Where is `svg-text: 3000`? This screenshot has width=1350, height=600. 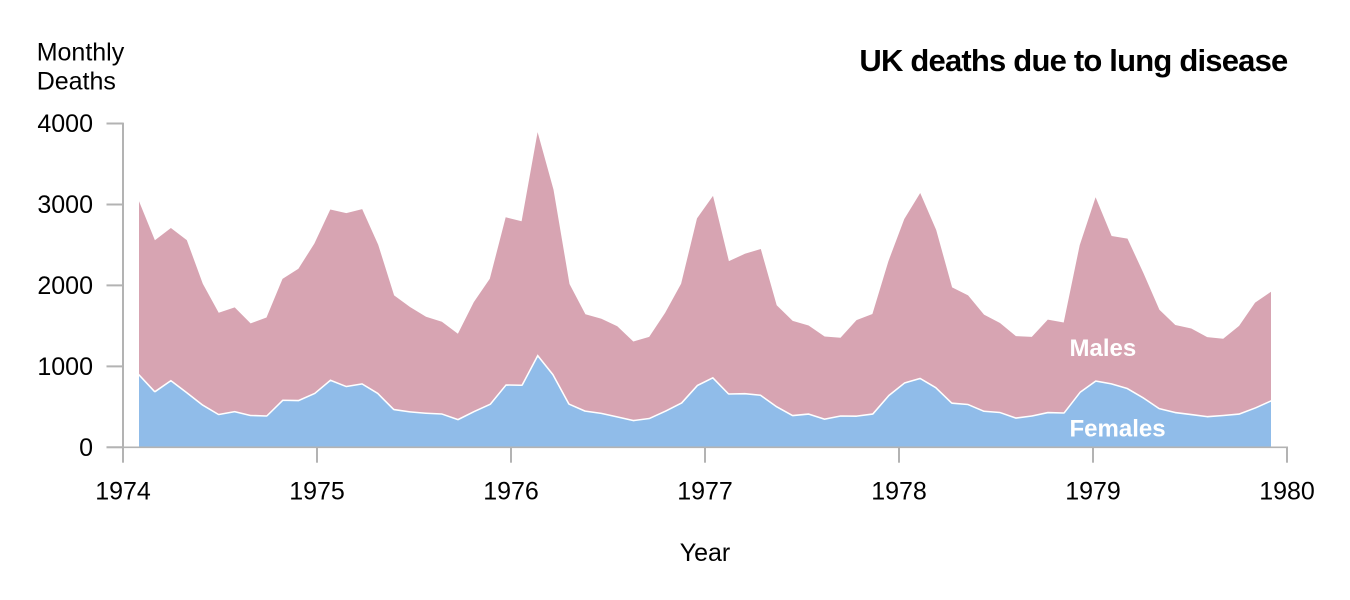
svg-text: 3000 is located at coordinates (65, 205).